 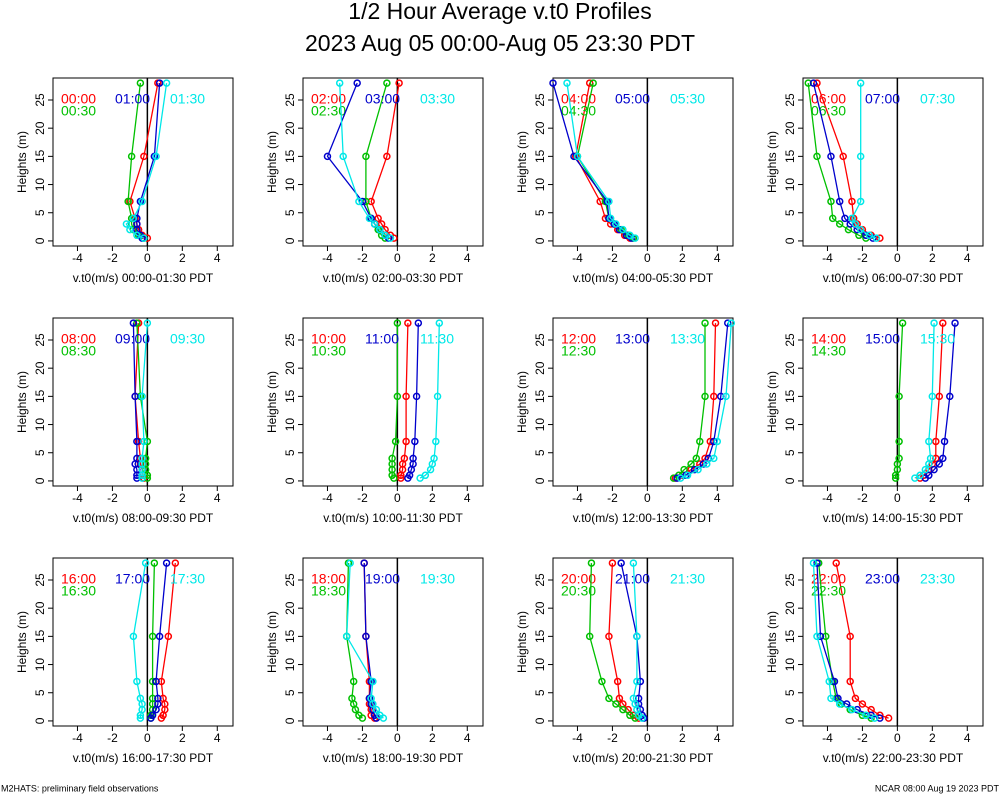 I want to click on legend-label: 13:00, so click(x=632, y=339).